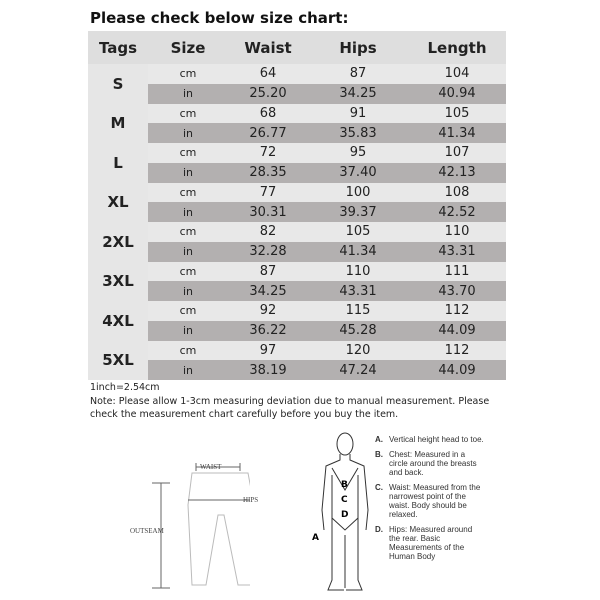 This screenshot has height=600, width=600. I want to click on size-tag: S, so click(118, 84).